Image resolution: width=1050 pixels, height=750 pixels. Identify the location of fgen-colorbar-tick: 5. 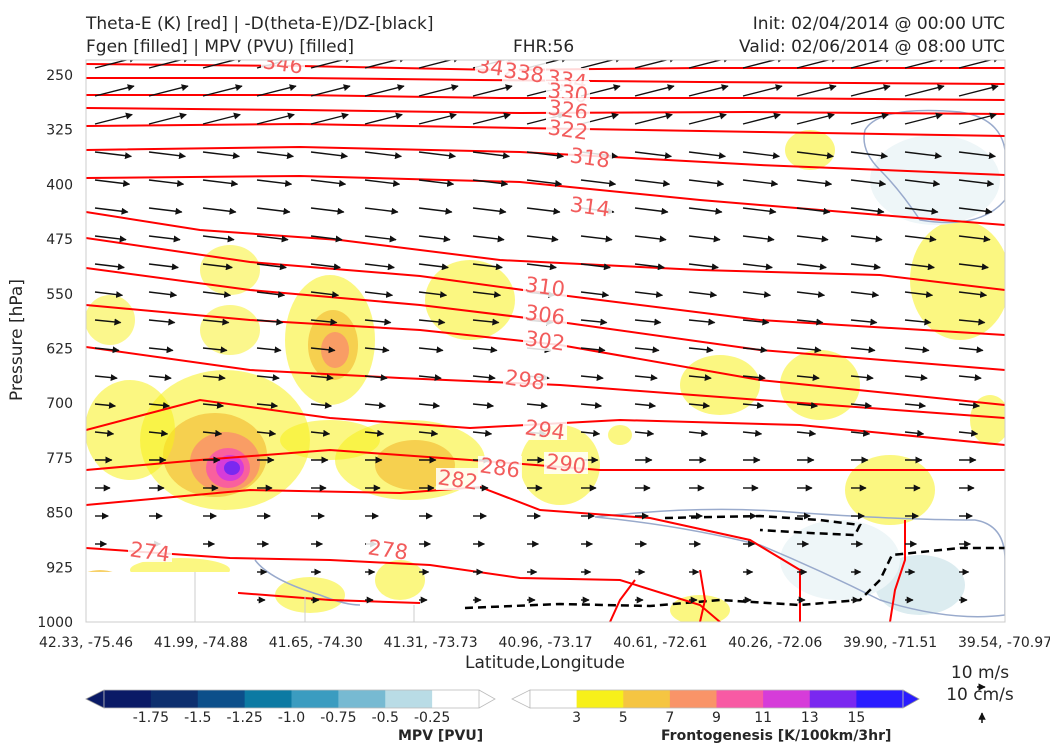
(623, 718).